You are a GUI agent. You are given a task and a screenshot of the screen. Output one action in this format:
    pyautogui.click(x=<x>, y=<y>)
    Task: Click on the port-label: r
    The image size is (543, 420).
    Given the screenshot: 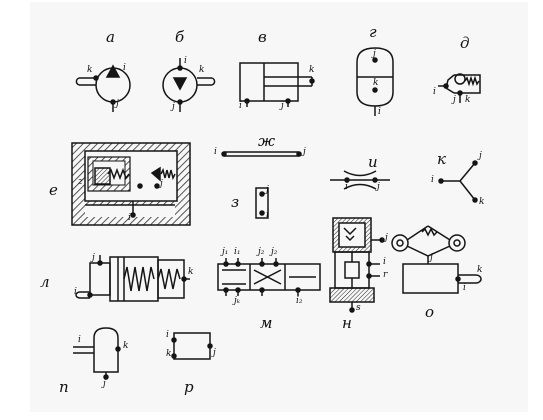 What is the action you would take?
    pyautogui.click(x=385, y=275)
    